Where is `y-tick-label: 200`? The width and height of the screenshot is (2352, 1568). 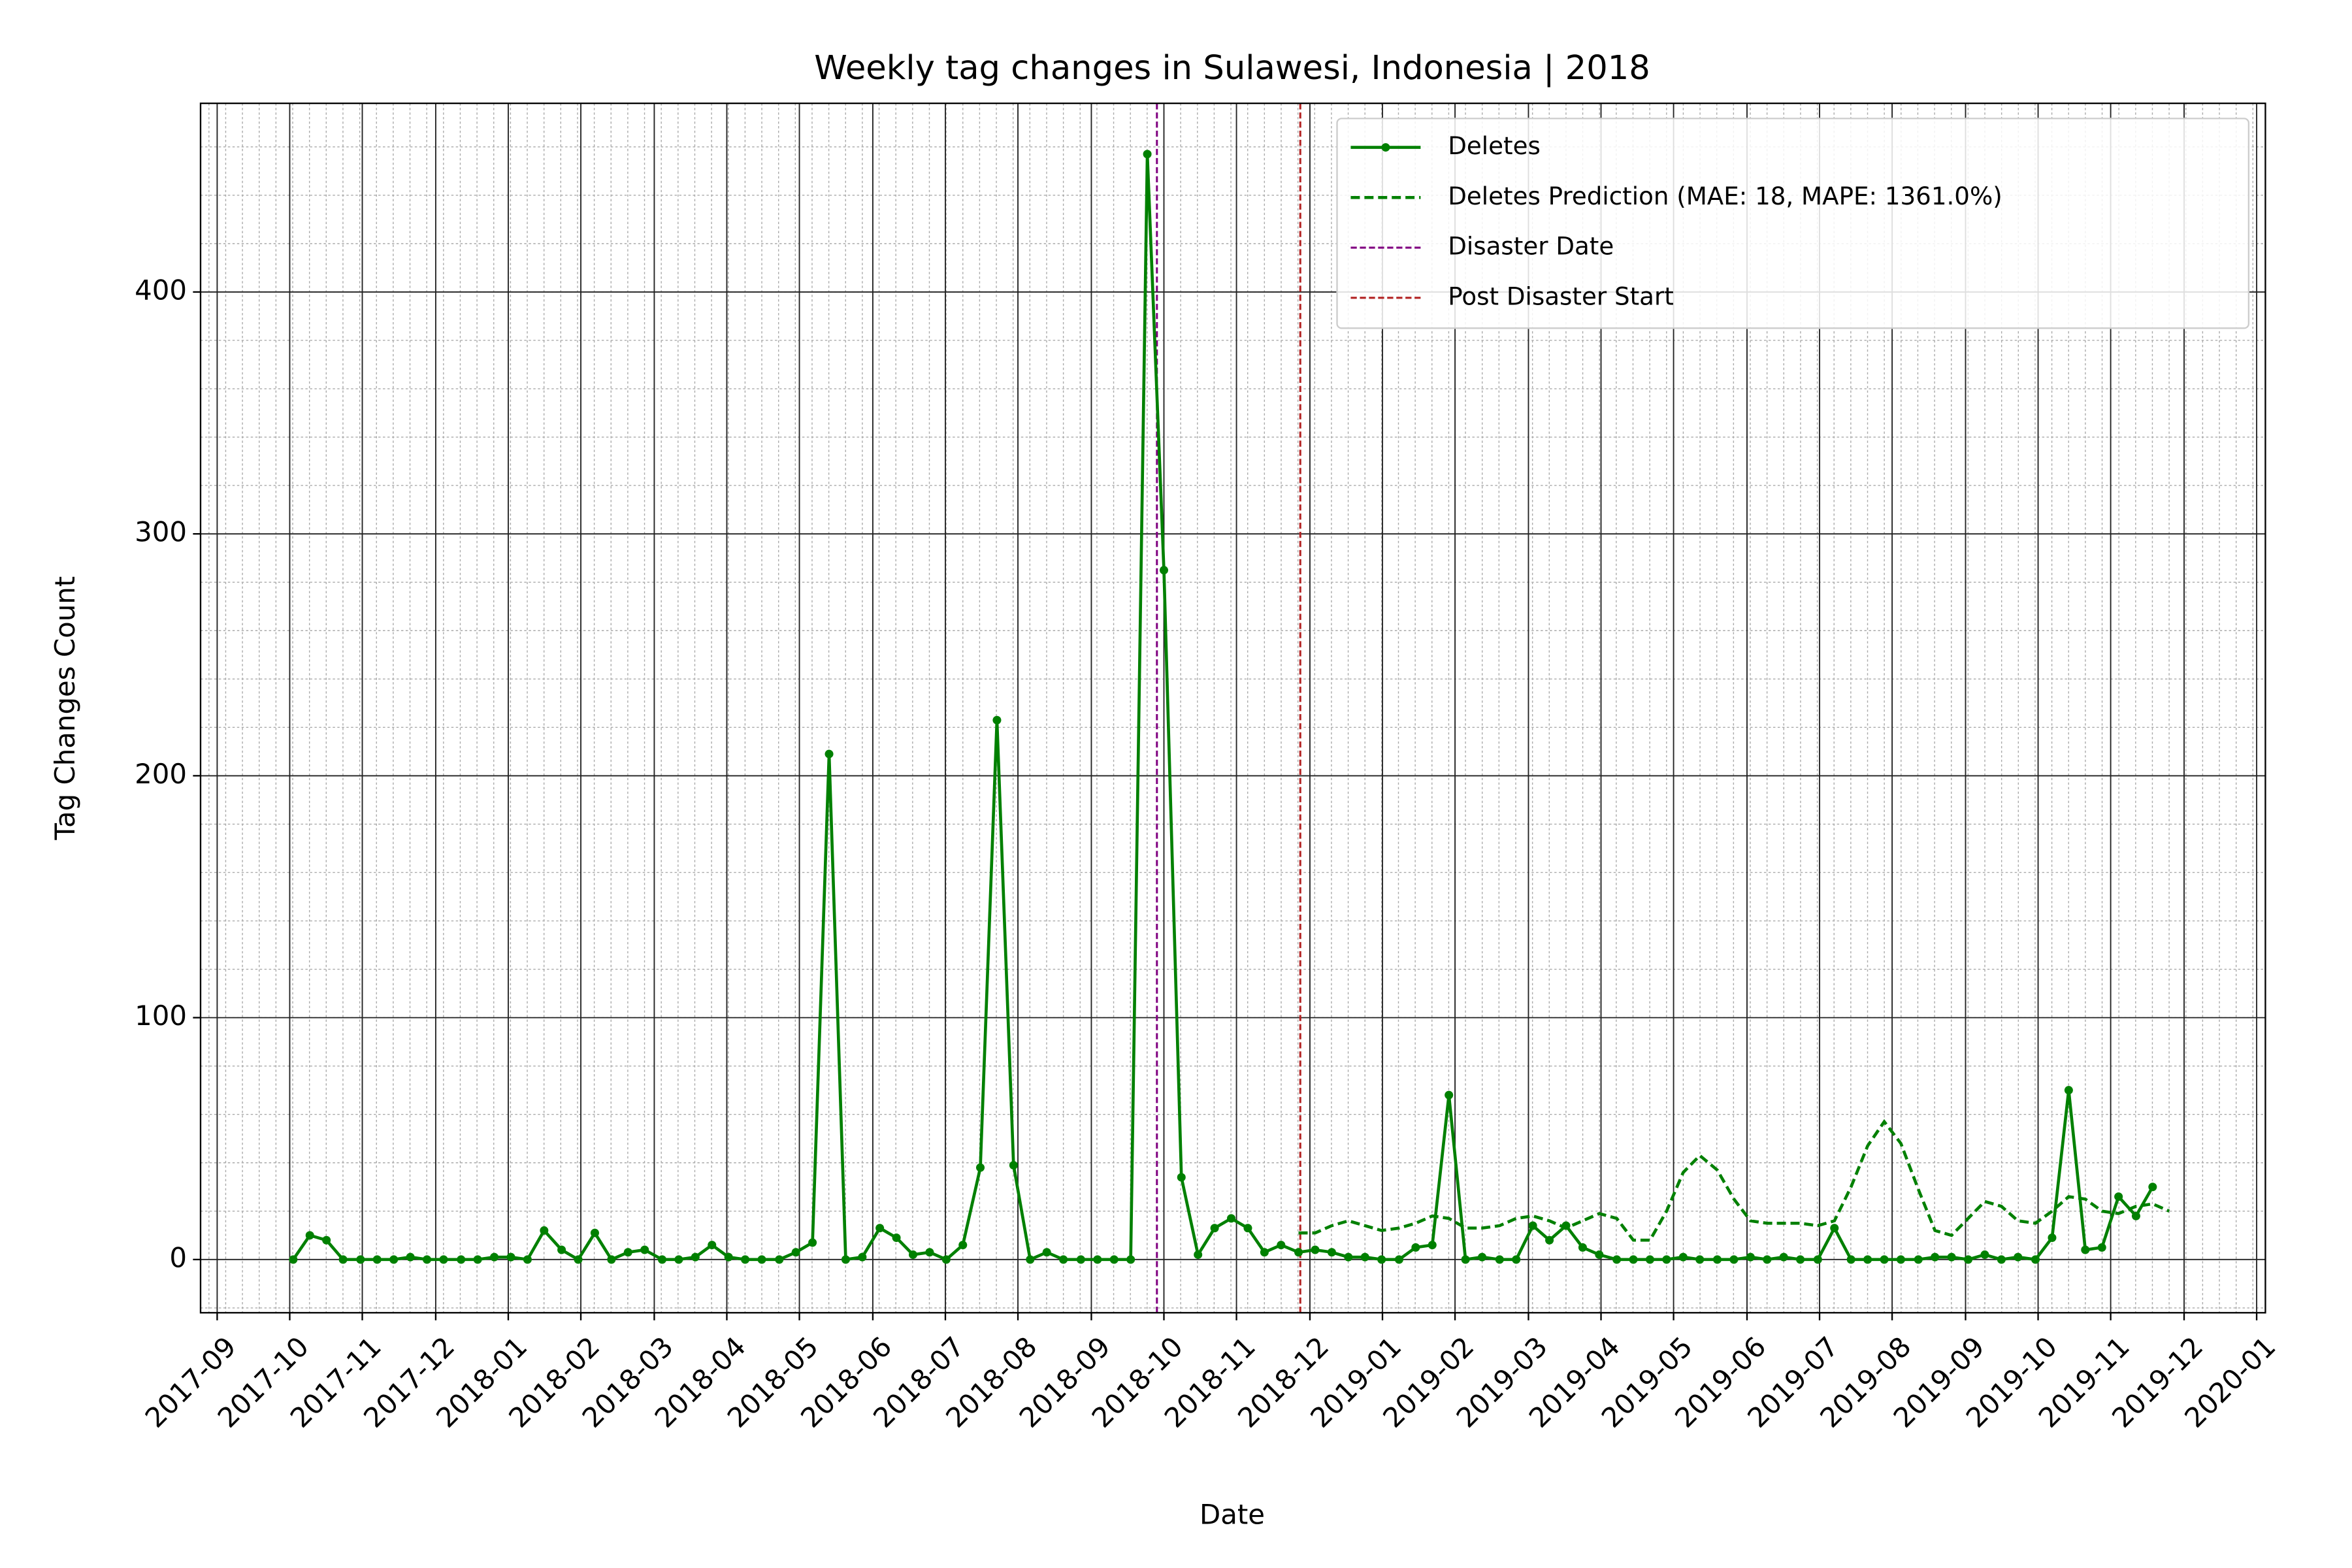
y-tick-label: 200 is located at coordinates (161, 774).